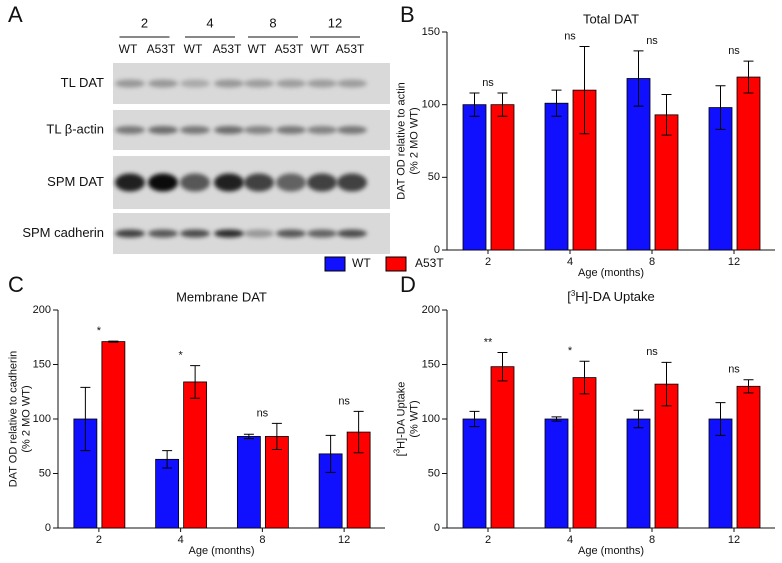  Describe the element at coordinates (144, 22) in the screenshot. I see `group-label: 2` at that location.